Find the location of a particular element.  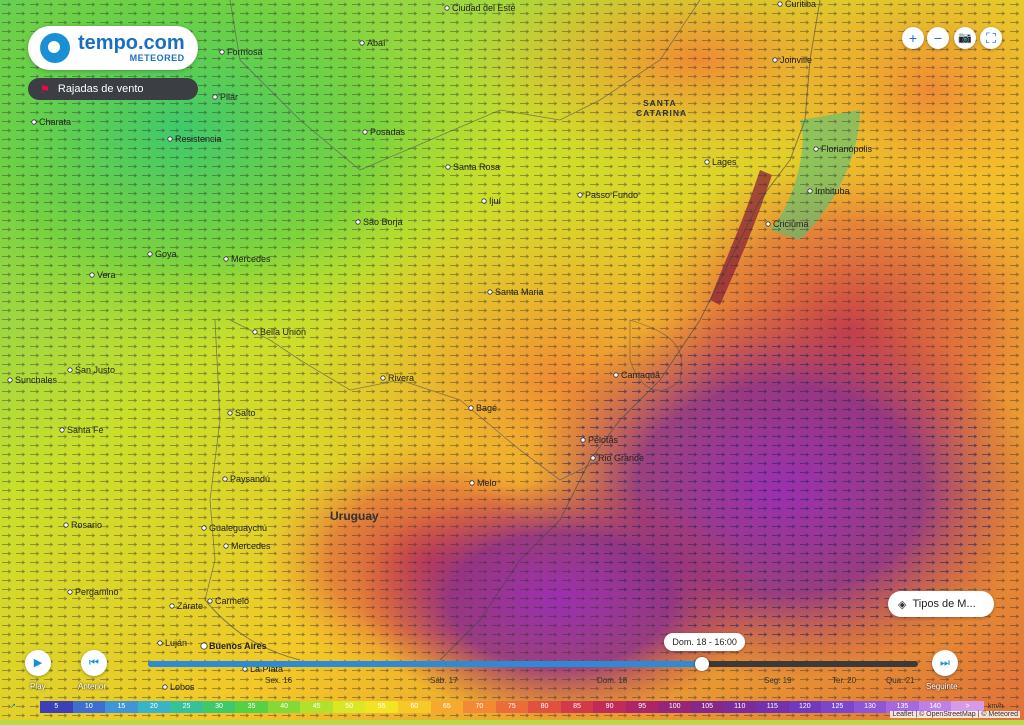

legend-swatch: 45 is located at coordinates (316, 707).